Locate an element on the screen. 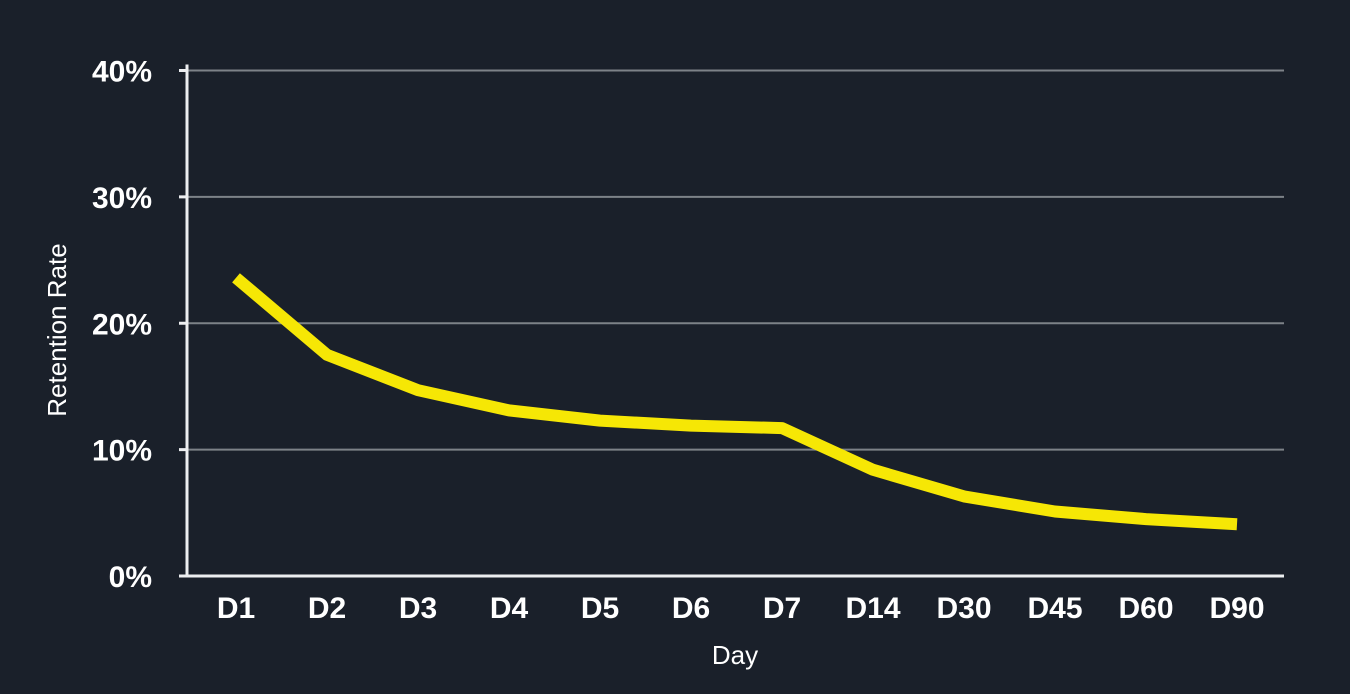 Image resolution: width=1350 pixels, height=694 pixels. x-tick-label: D7 is located at coordinates (782, 608).